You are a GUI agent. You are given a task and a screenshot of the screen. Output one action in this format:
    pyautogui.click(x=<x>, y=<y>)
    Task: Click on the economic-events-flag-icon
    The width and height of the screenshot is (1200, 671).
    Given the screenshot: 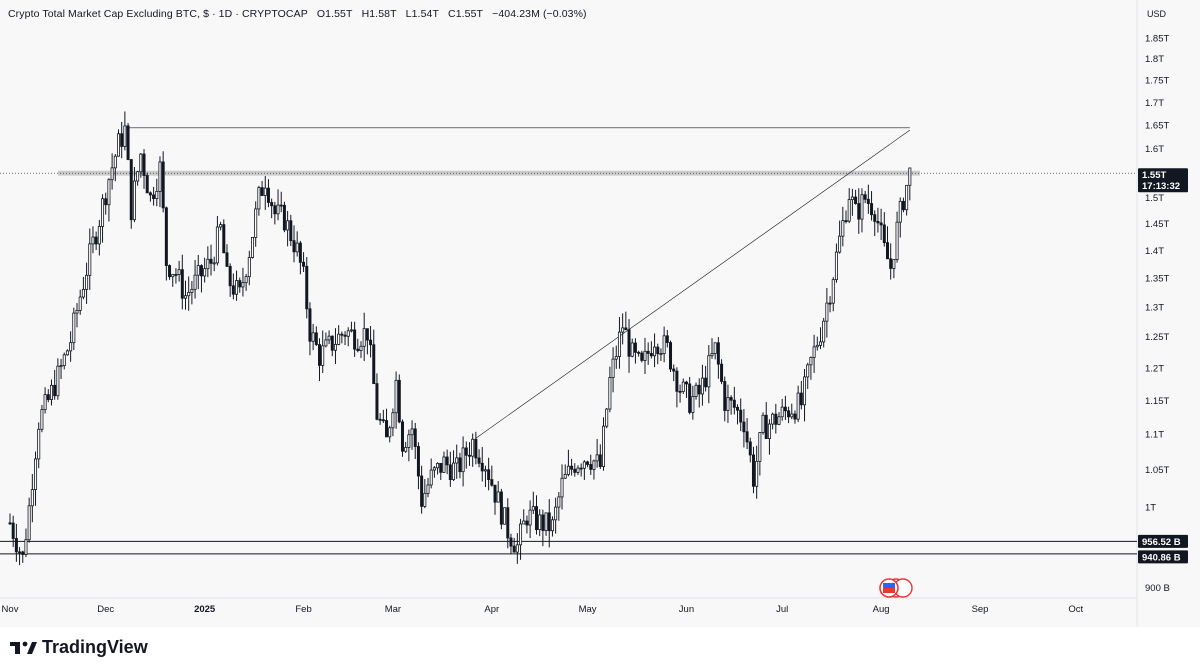 What is the action you would take?
    pyautogui.click(x=896, y=588)
    